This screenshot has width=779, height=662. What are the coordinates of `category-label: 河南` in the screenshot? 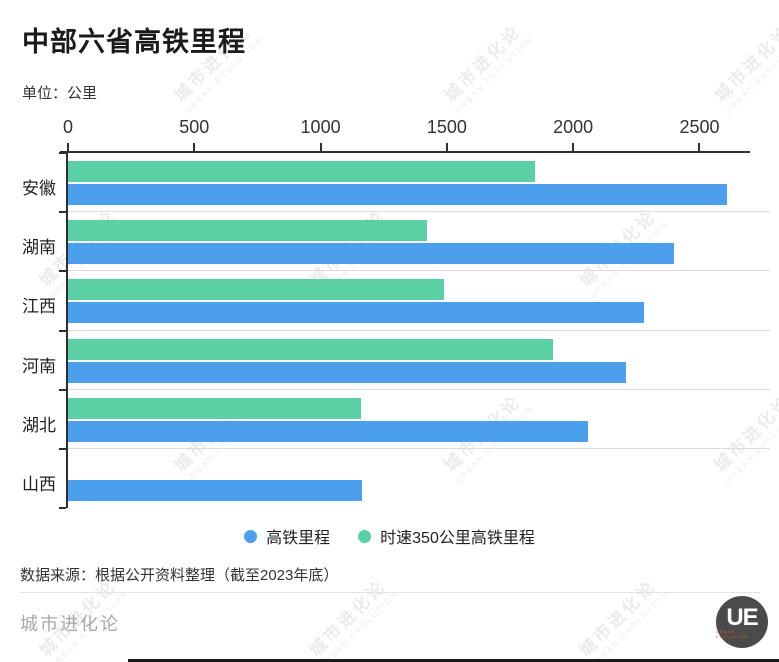 It's located at (39, 366).